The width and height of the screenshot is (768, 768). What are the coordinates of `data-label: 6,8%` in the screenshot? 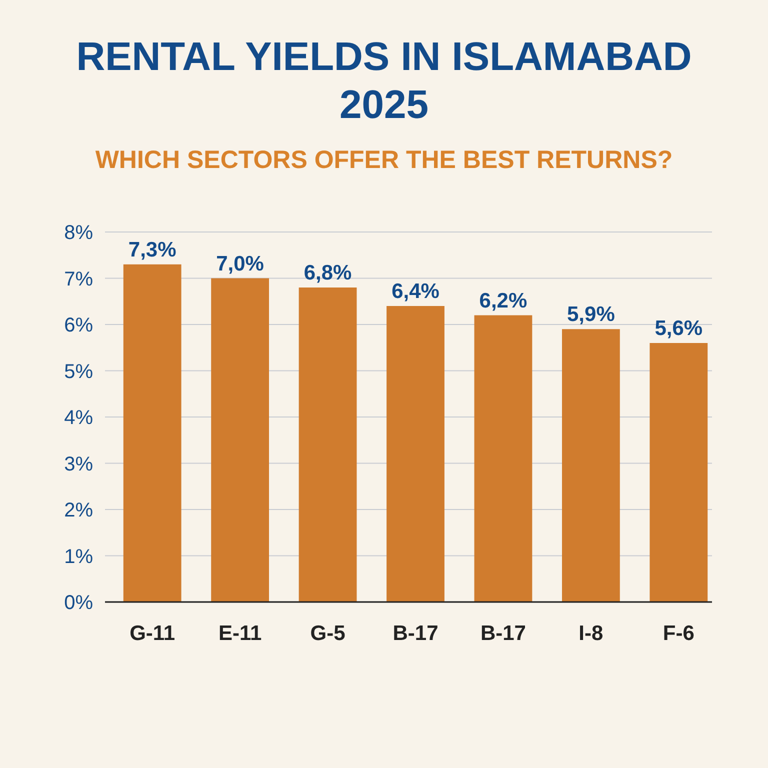 It's located at (328, 273).